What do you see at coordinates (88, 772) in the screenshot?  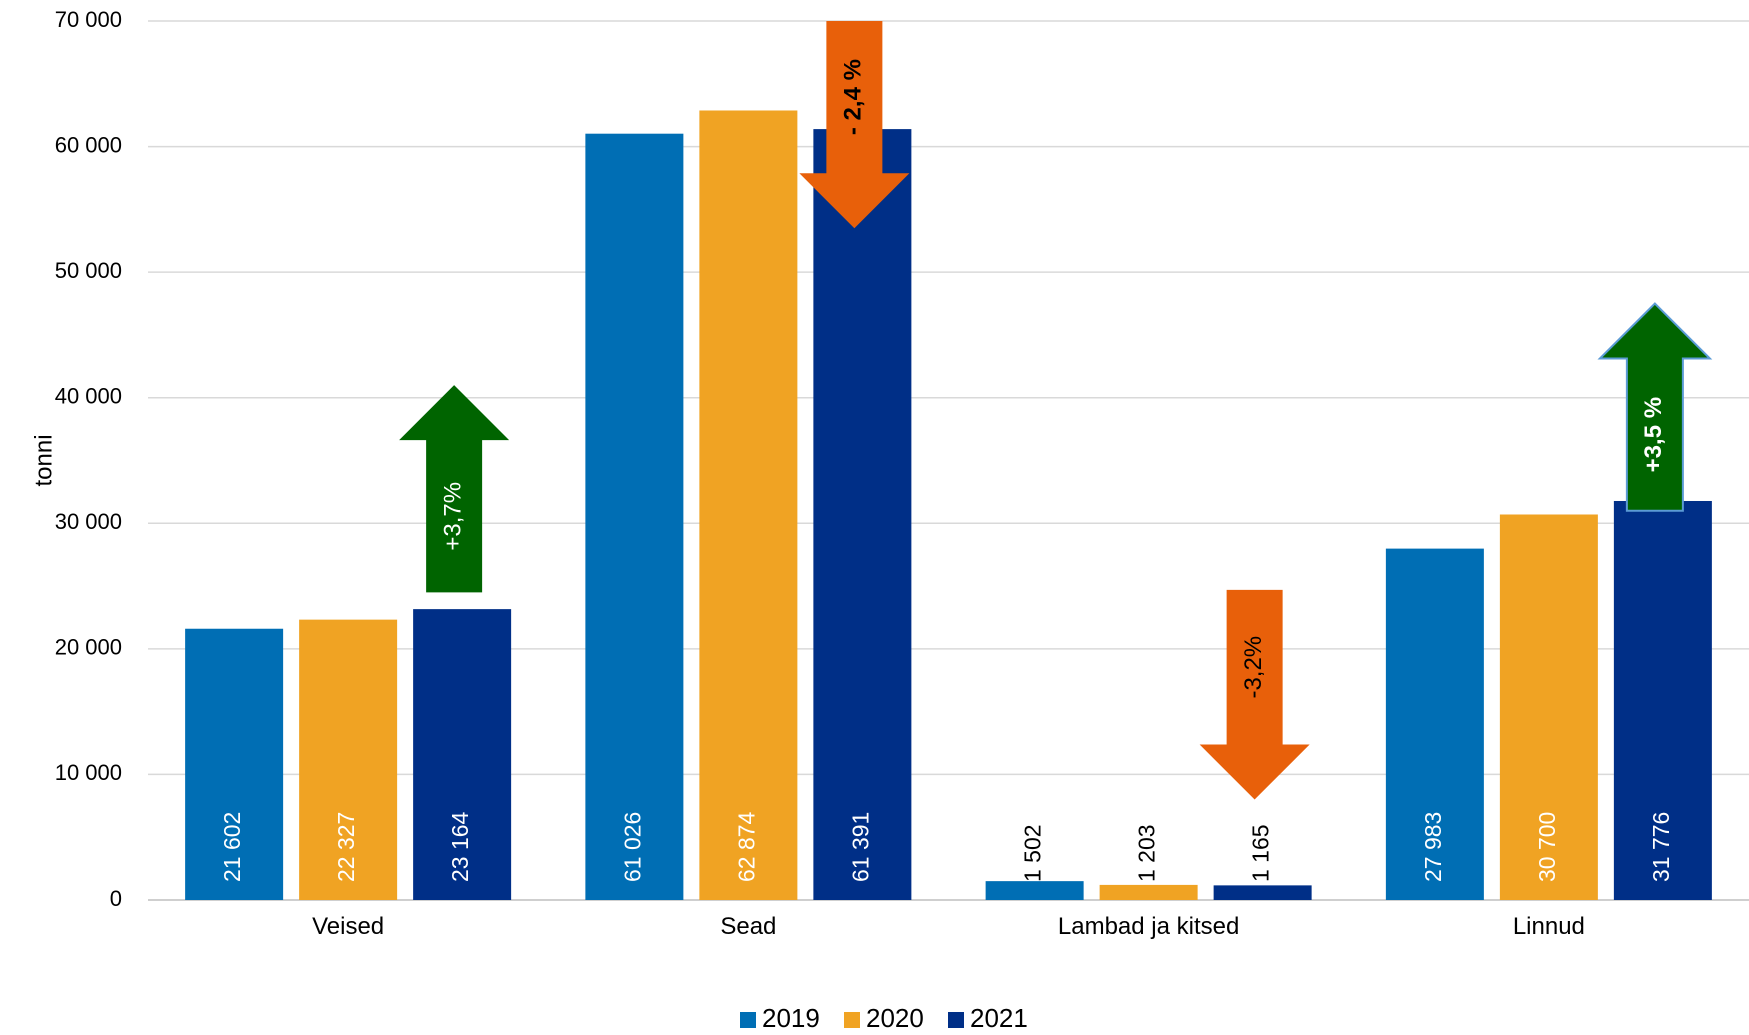 I see `y-tick-label: 10 000` at bounding box center [88, 772].